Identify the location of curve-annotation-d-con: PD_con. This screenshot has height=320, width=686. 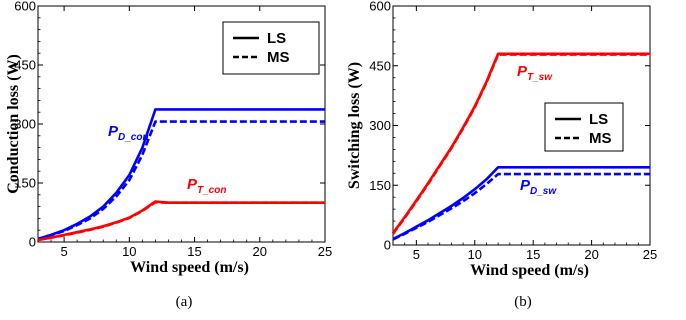
(128, 133).